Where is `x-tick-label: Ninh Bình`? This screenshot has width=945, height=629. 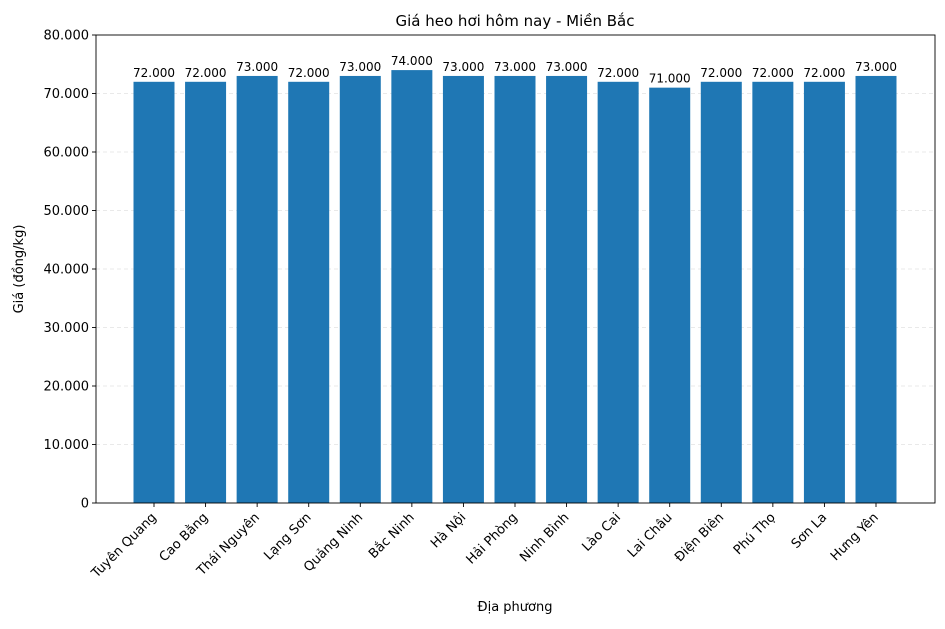 x-tick-label: Ninh Bình is located at coordinates (544, 537).